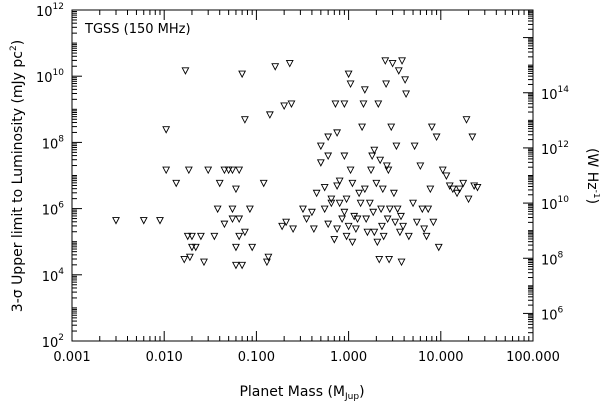 This screenshot has height=403, width=600. I want to click on y-tick-label: 10¹², so click(50, 11).